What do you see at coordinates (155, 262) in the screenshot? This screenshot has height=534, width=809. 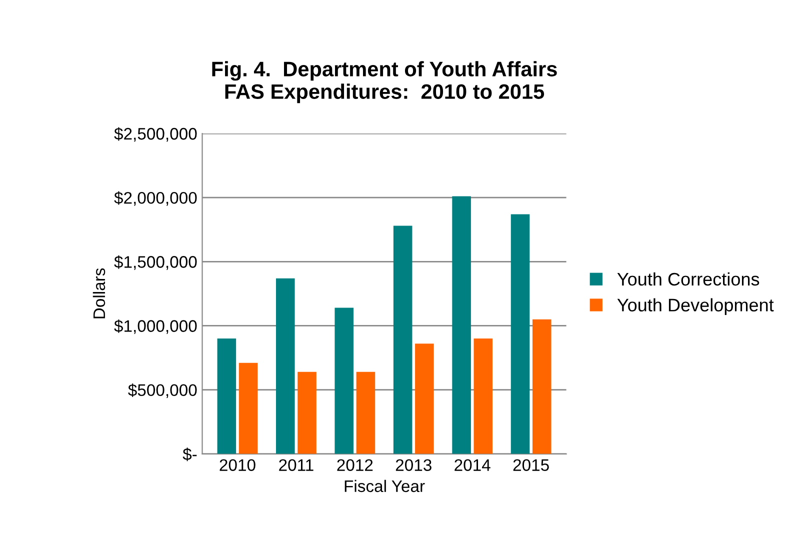 I see `y-tick-label: $1,500,000` at bounding box center [155, 262].